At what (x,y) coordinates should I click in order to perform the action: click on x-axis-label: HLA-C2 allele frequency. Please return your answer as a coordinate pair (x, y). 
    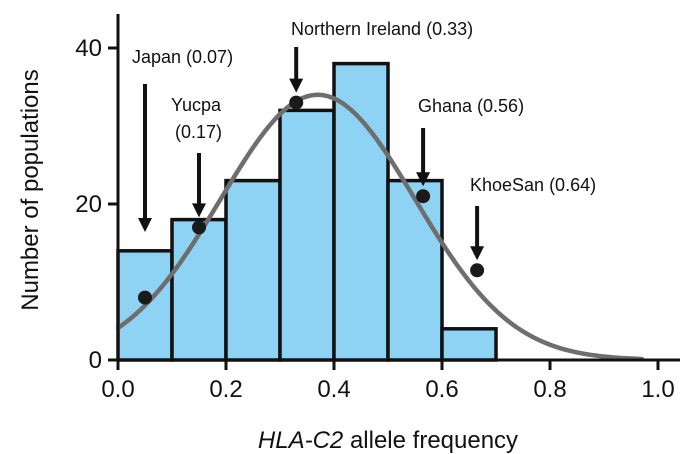
    Looking at the image, I should click on (388, 440).